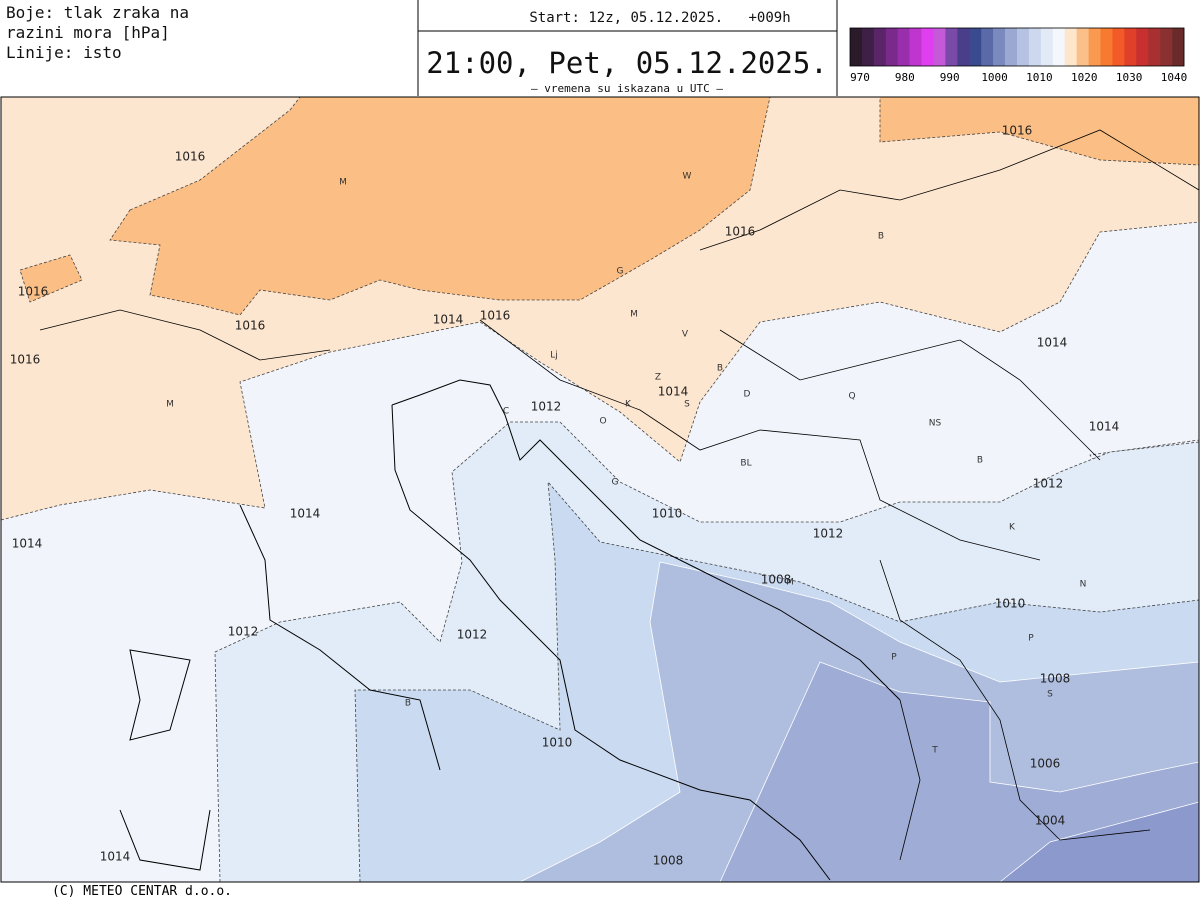 The image size is (1200, 900). What do you see at coordinates (142, 891) in the screenshot?
I see `footer: (C) METEO CENTAR d.o.o.` at bounding box center [142, 891].